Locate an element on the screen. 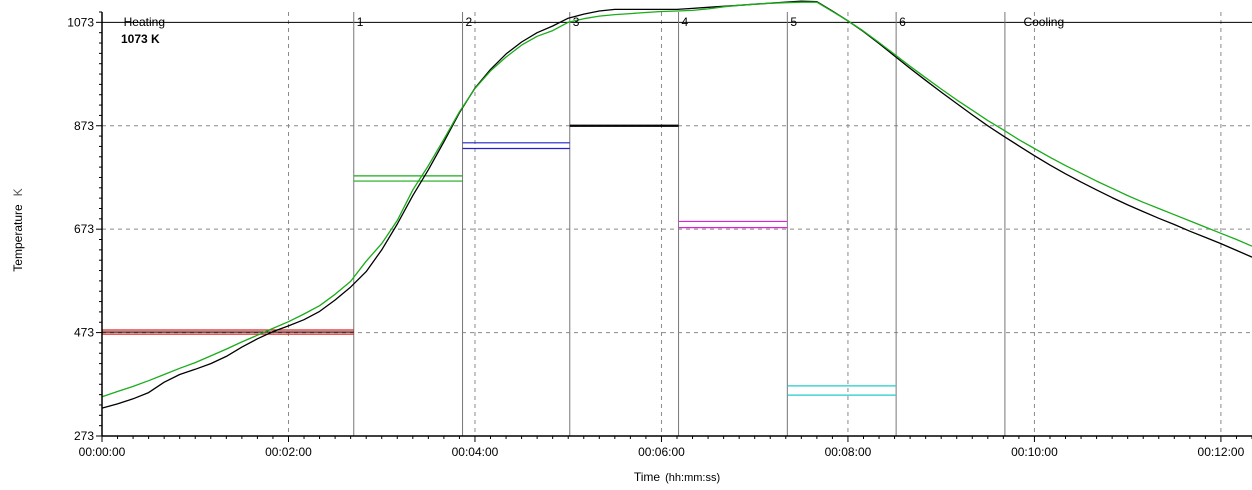 The image size is (1252, 490). x-axis-title: Time (hh:mm:ss) is located at coordinates (677, 477).